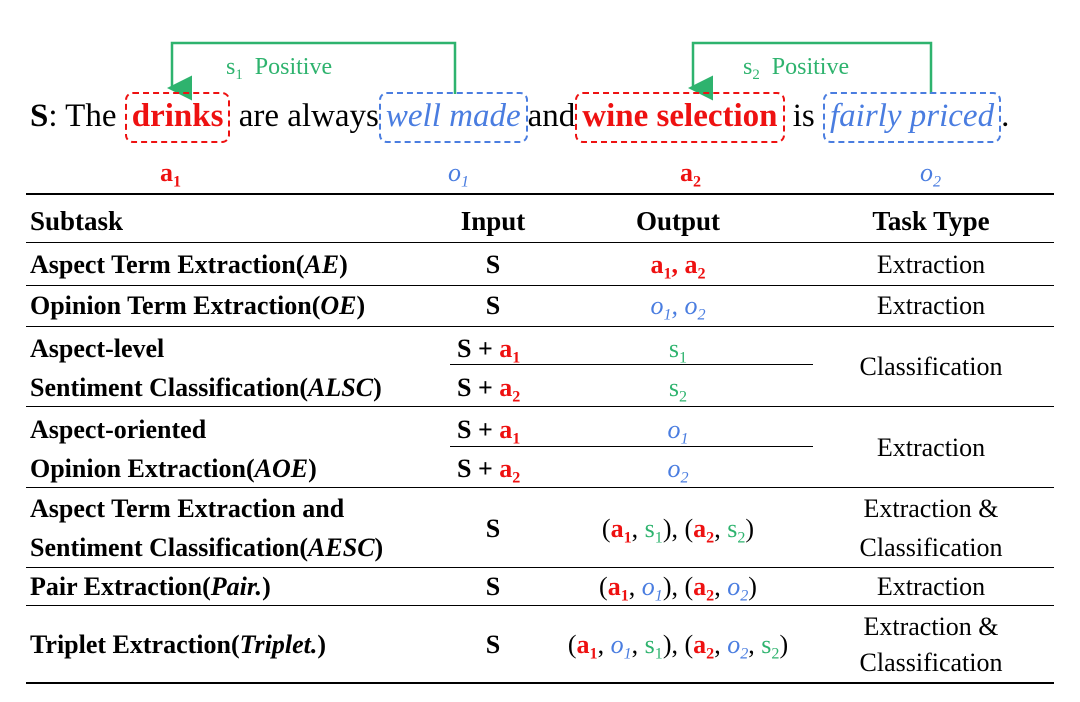  I want to click on tag-o2: o2, so click(931, 174).